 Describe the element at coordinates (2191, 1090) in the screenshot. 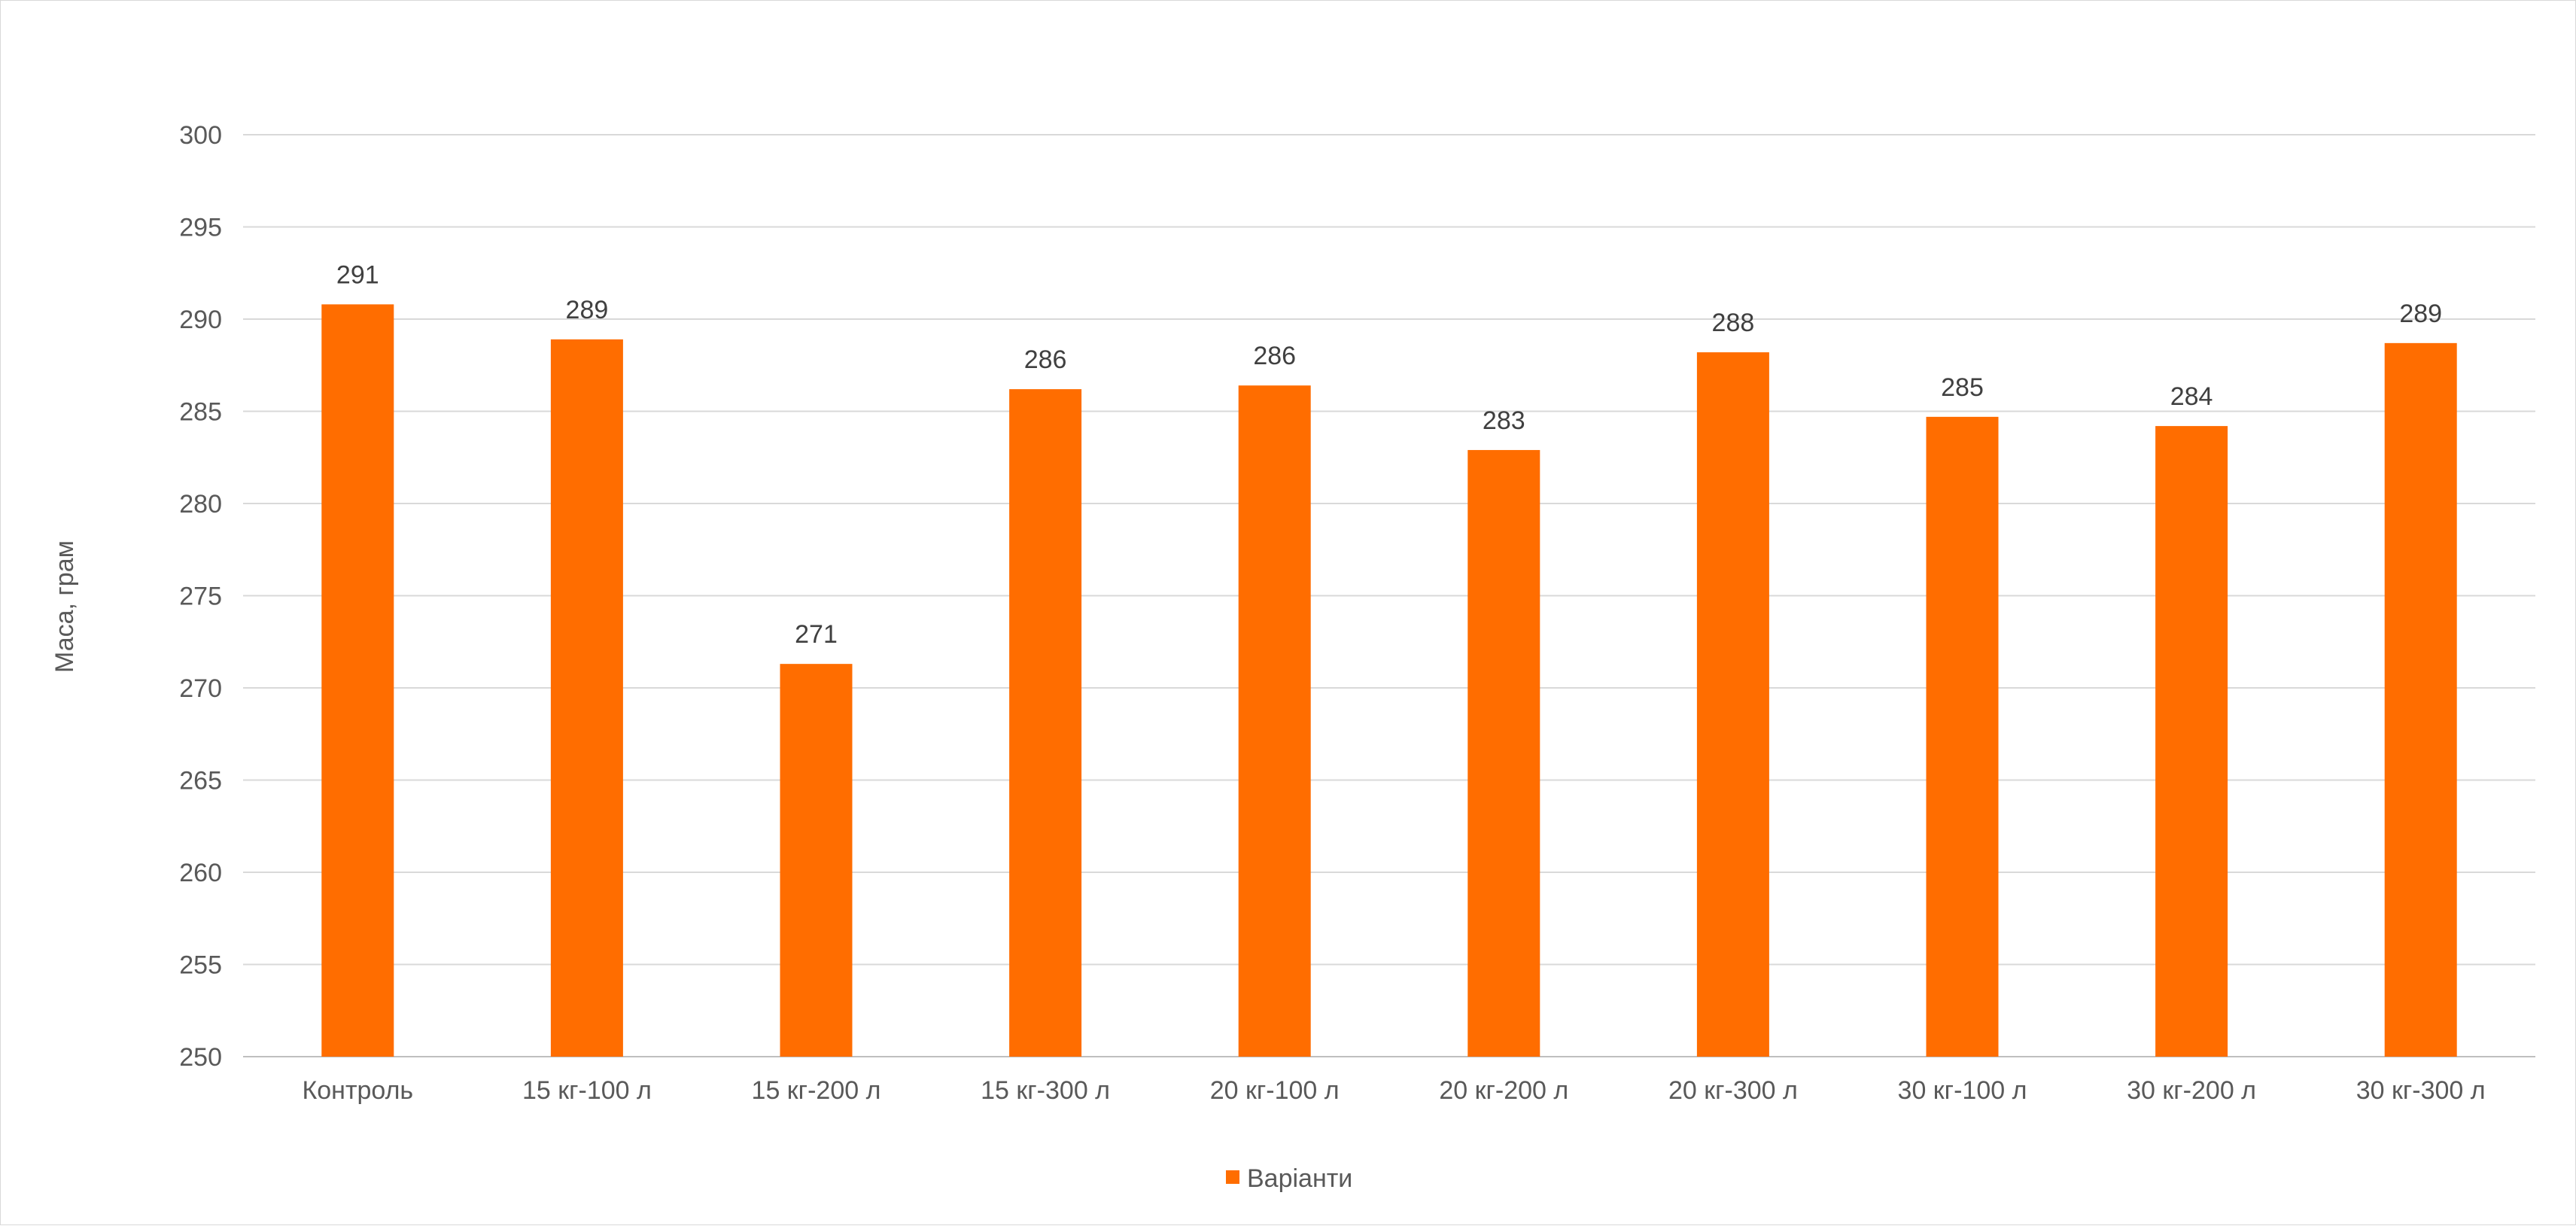

I see `x-tick-label: 30 кг-200 л` at that location.